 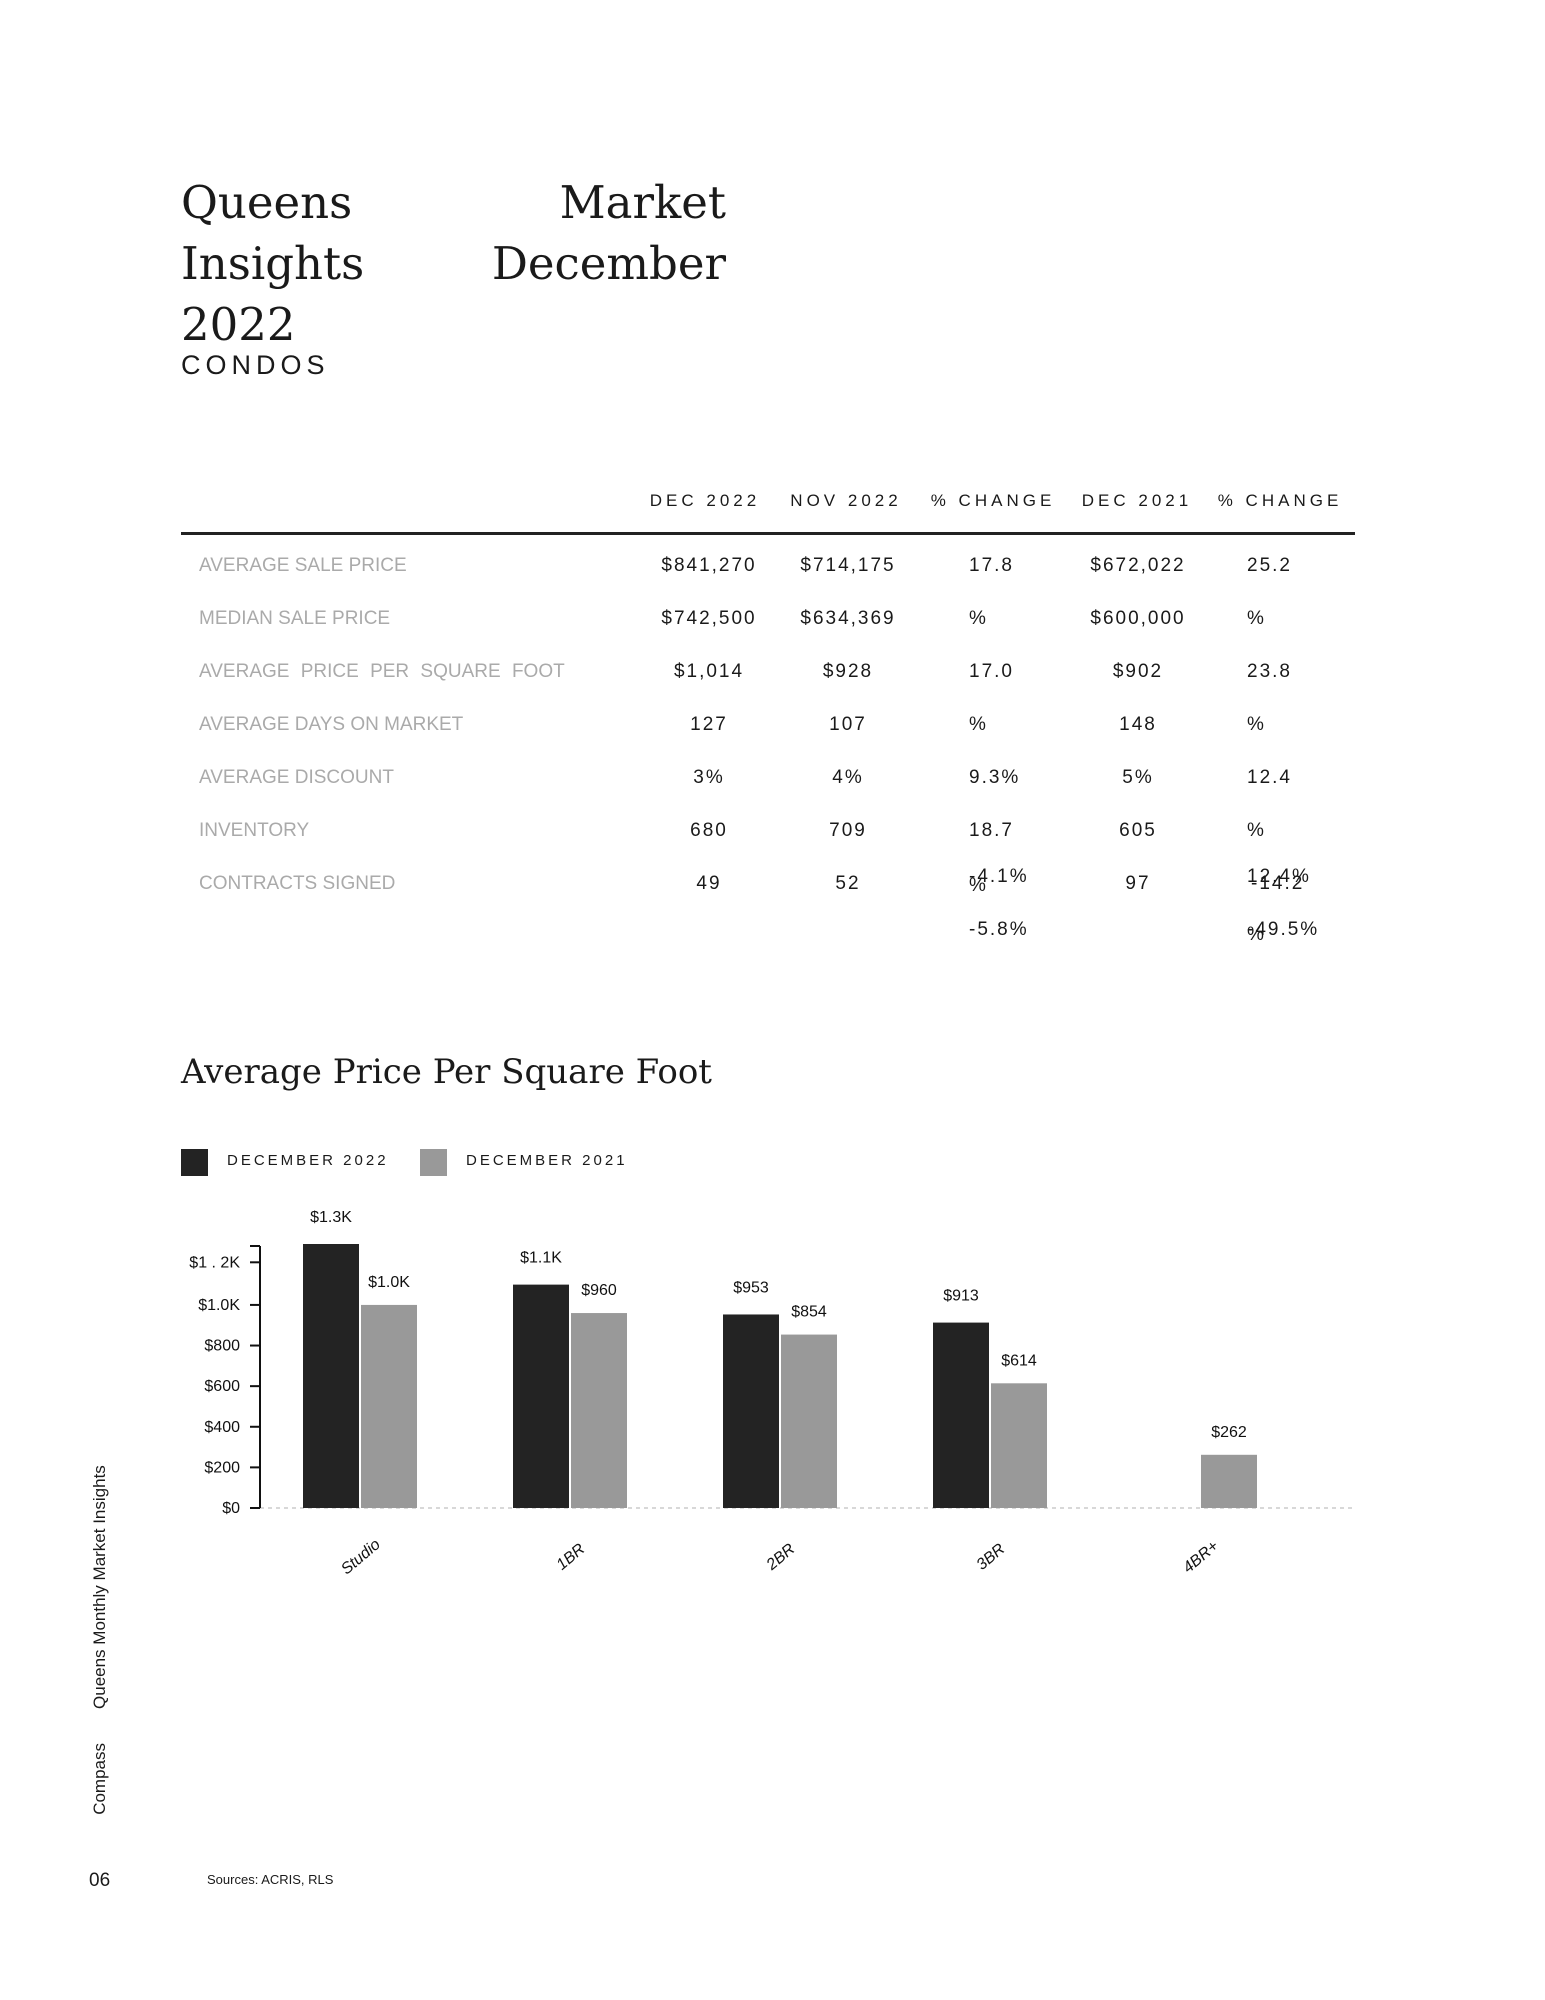 I want to click on y-tick-label: $600, so click(x=222, y=1386).